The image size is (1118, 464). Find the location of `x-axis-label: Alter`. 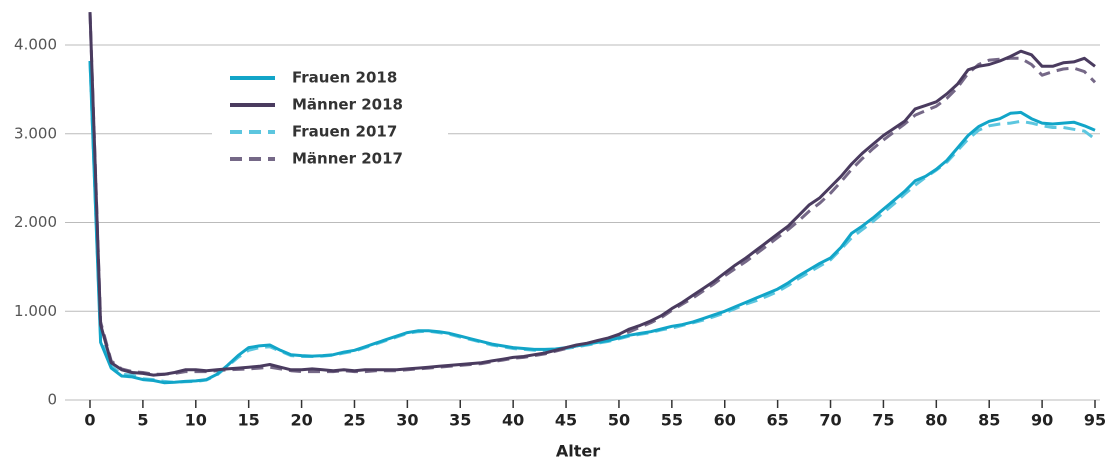

x-axis-label: Alter is located at coordinates (578, 451).